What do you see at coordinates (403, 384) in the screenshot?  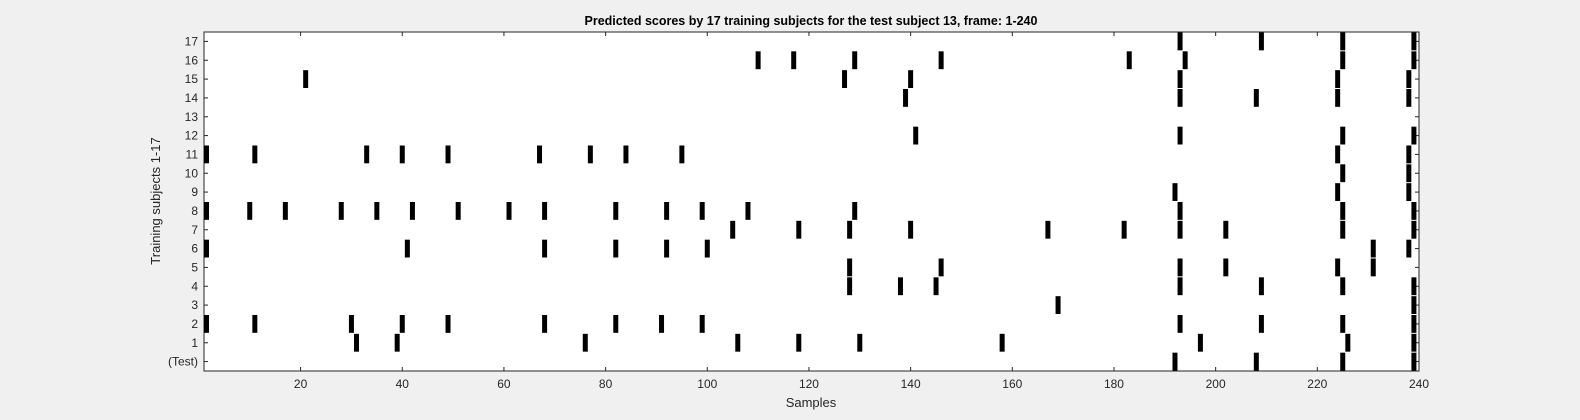 I see `x-tick-label: 40` at bounding box center [403, 384].